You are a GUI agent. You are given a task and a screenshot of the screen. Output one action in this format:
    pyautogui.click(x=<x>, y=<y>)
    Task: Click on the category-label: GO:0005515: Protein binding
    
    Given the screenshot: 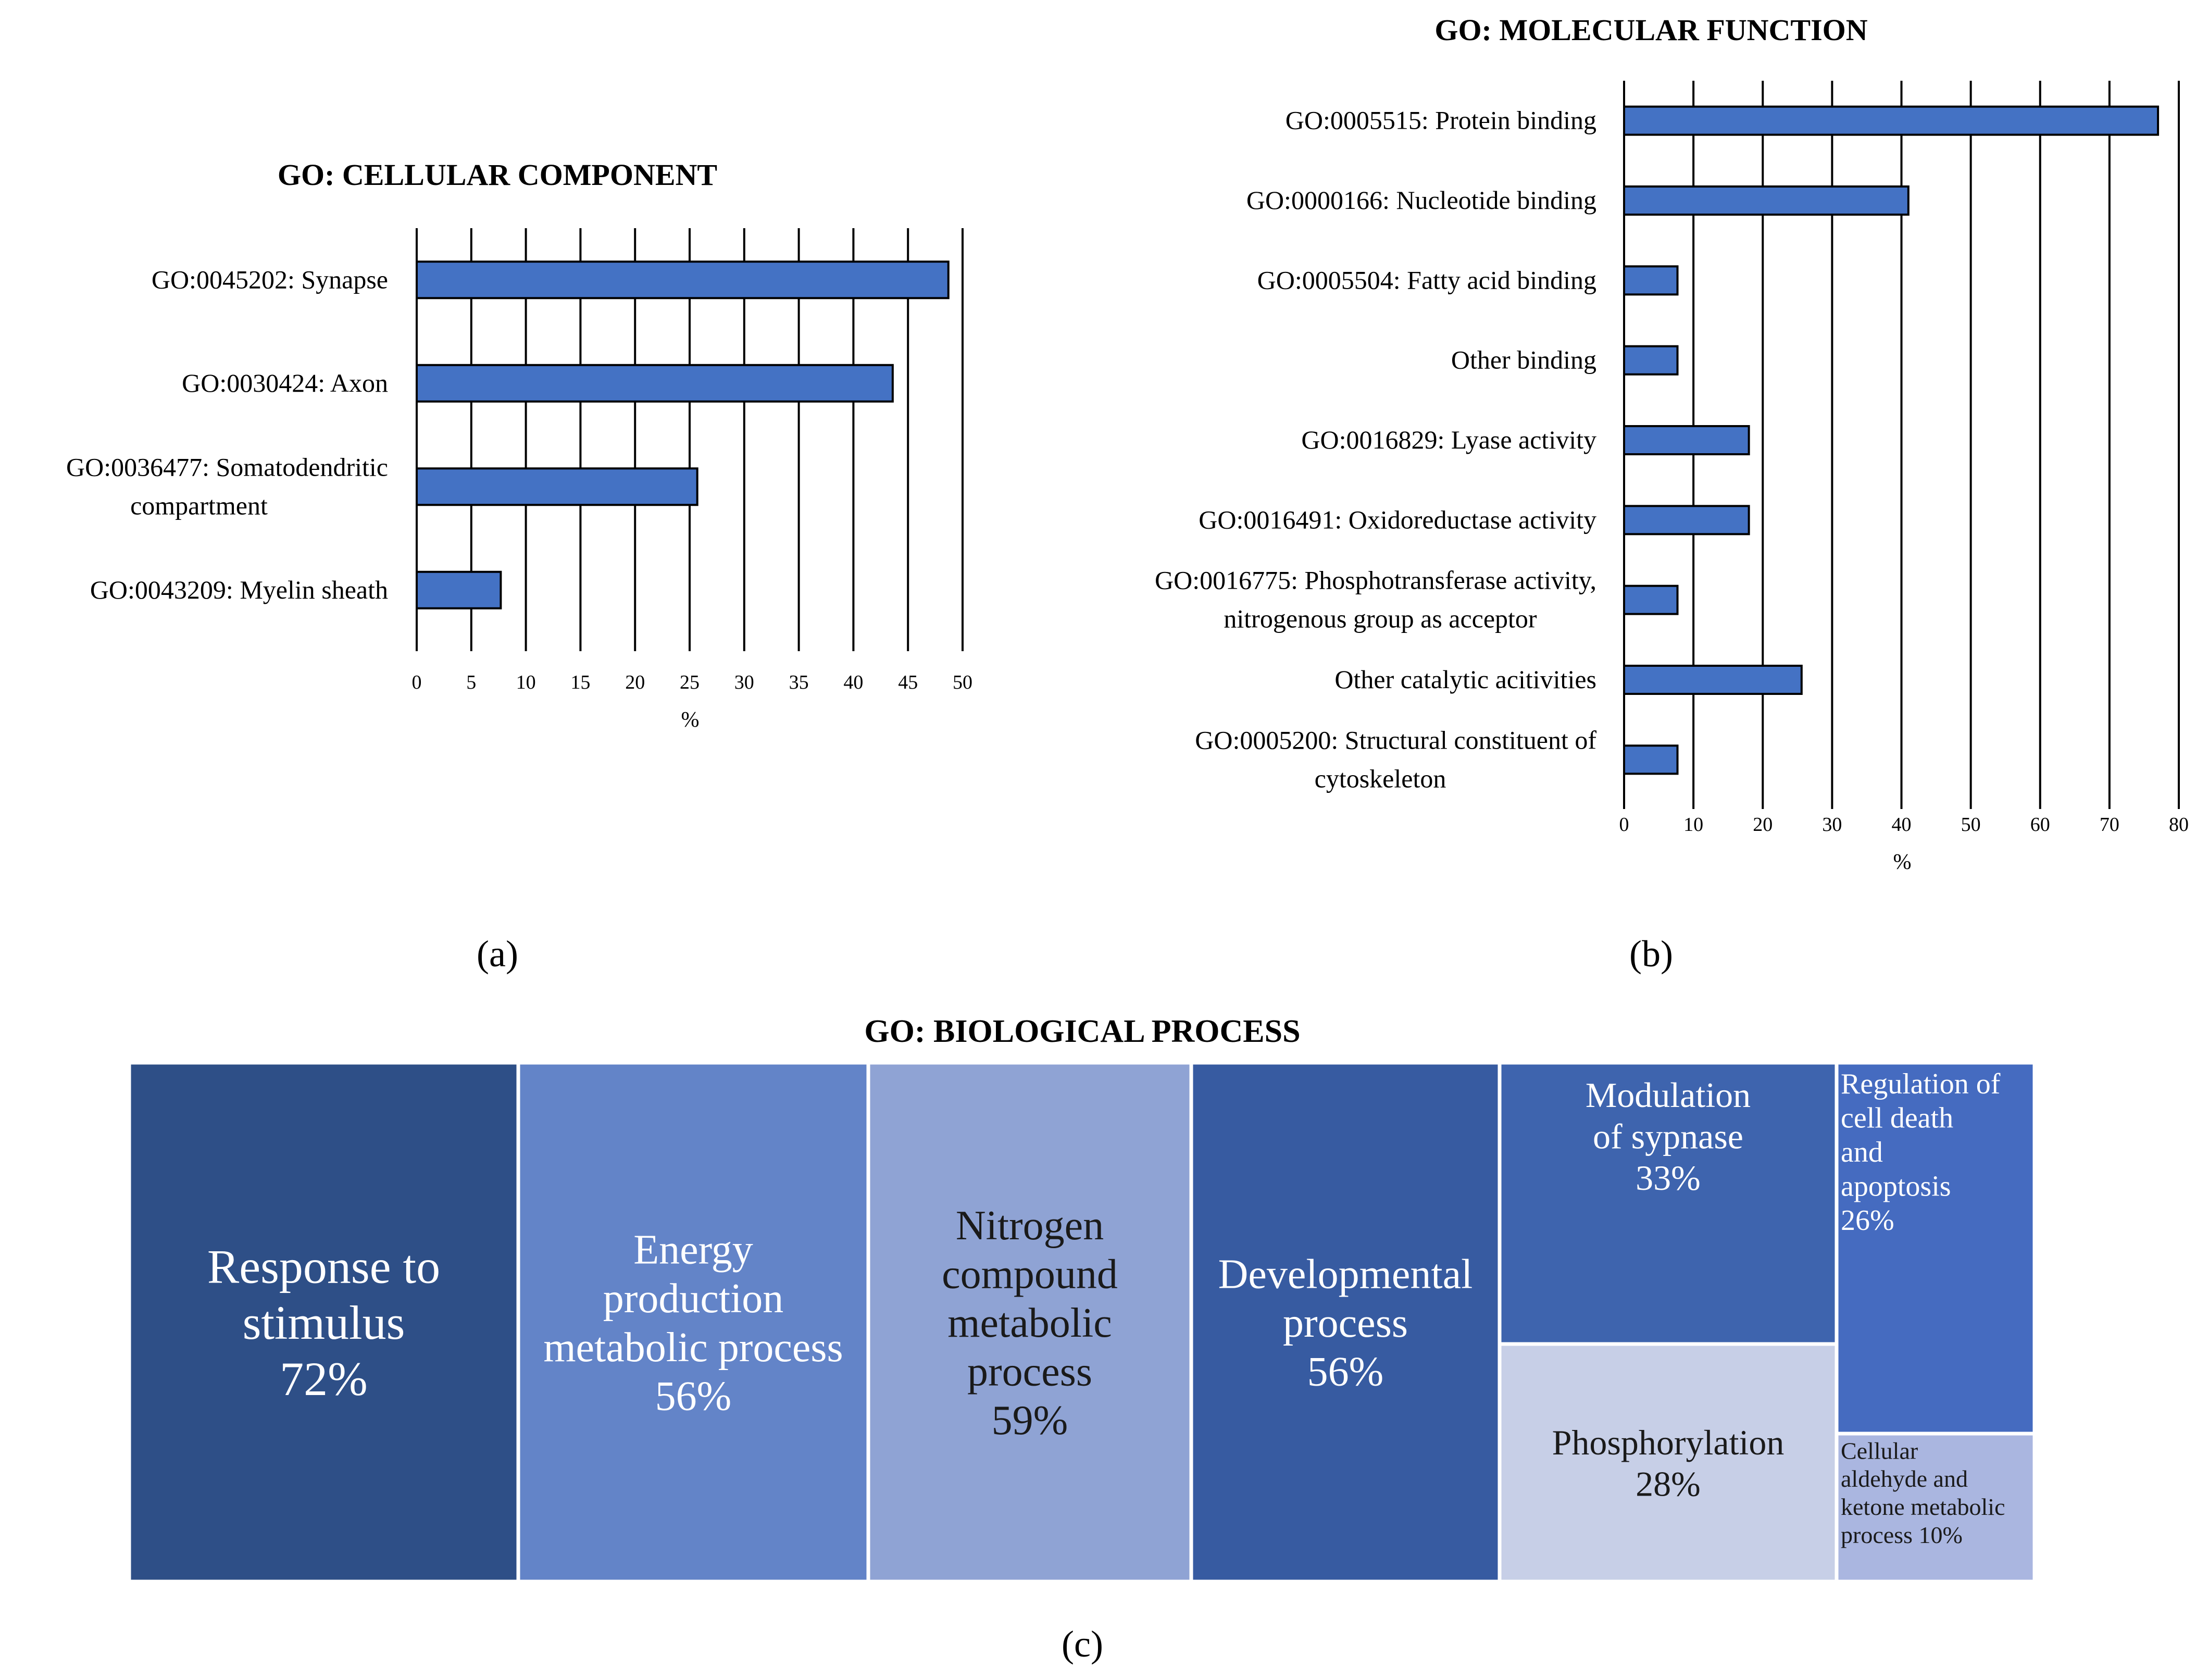 What is the action you would take?
    pyautogui.click(x=1441, y=121)
    